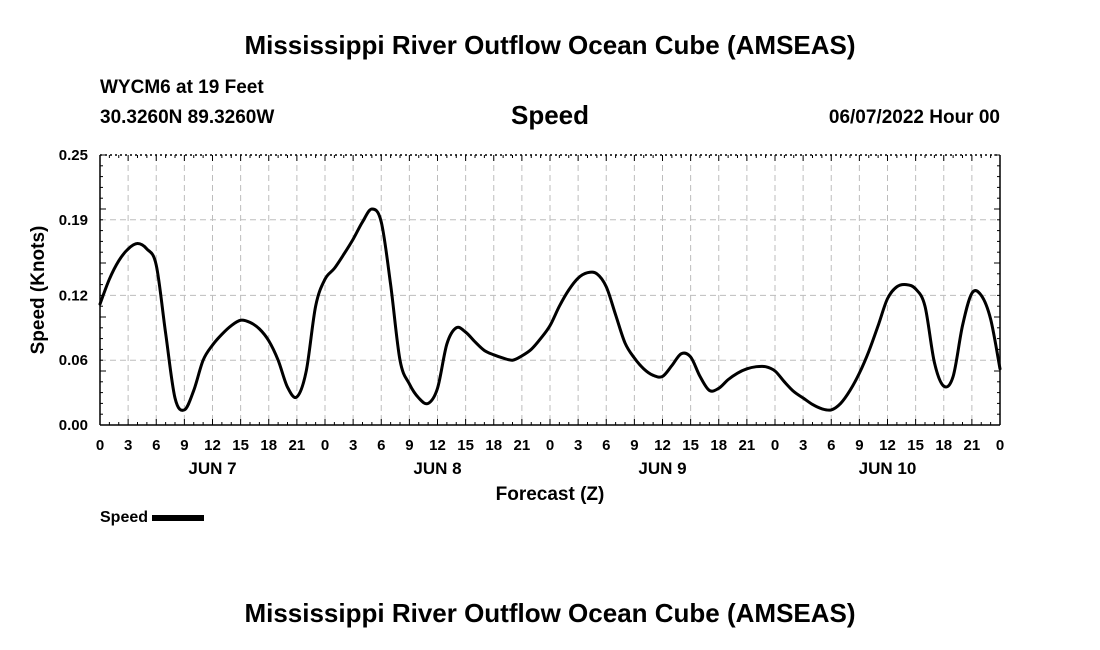  Describe the element at coordinates (437, 468) in the screenshot. I see `day-label: JUN 8` at that location.